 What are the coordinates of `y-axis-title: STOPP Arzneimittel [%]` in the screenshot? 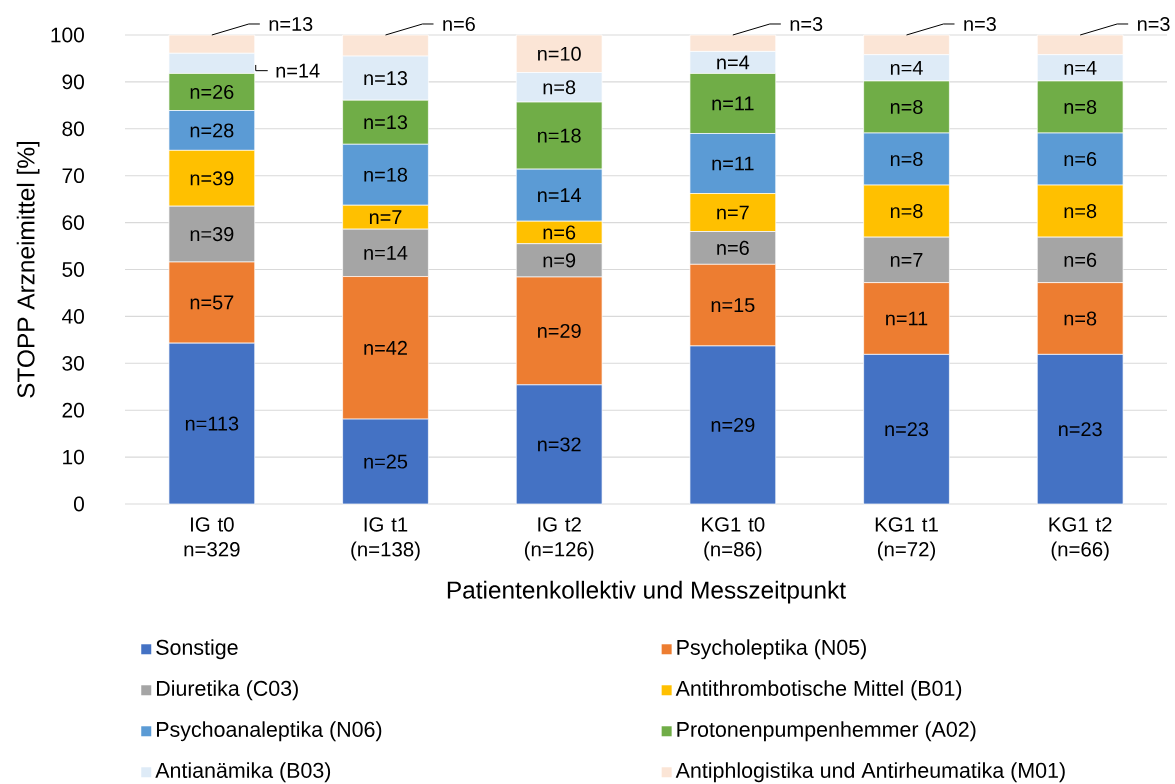 It's located at (28, 269).